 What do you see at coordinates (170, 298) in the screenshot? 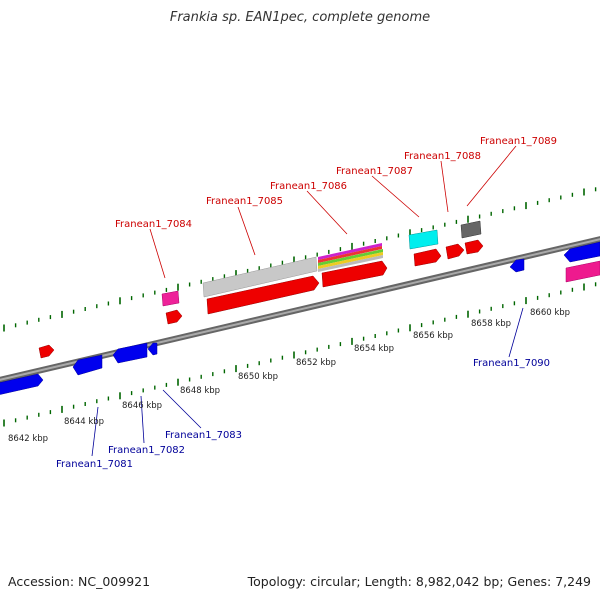
I see `gene-franean1-7084-pink` at bounding box center [170, 298].